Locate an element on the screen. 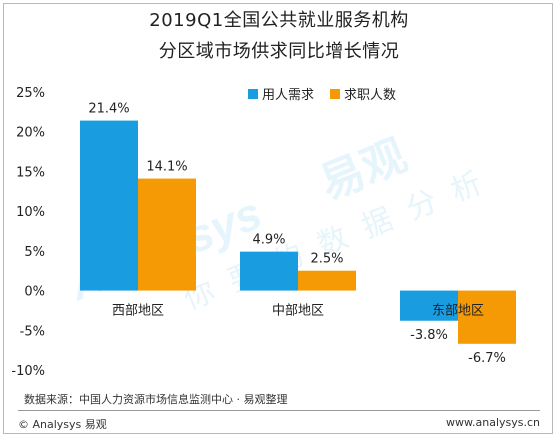 This screenshot has width=558, height=439. y-tick-label: -10% is located at coordinates (28, 371).